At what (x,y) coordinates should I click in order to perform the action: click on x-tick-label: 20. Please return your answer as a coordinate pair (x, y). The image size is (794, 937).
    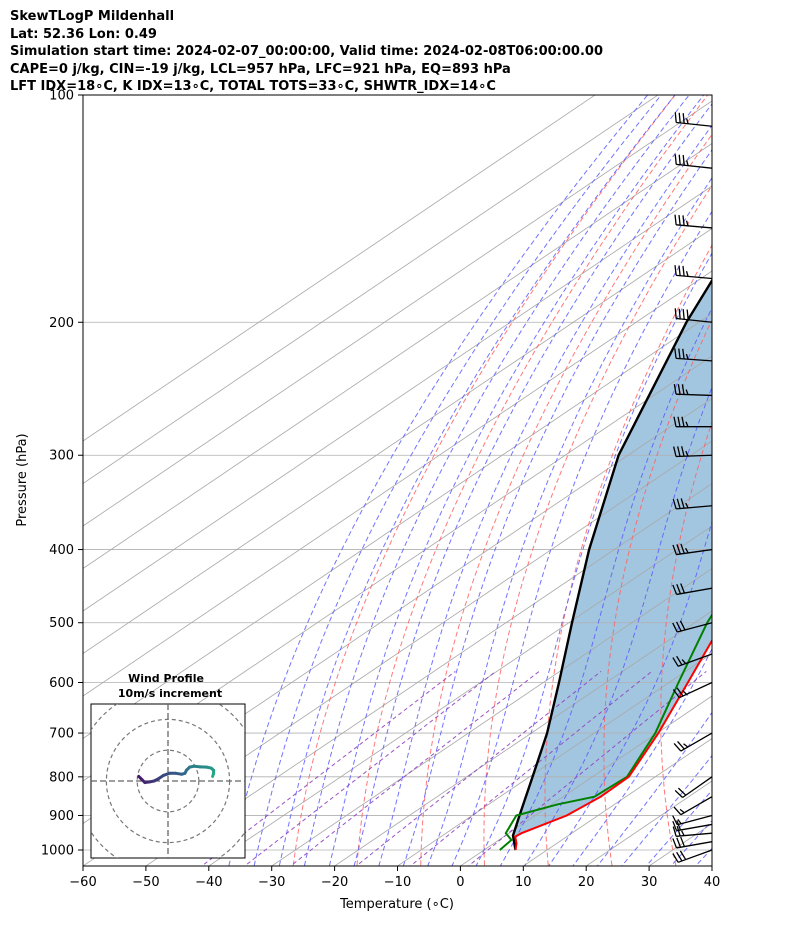
    Looking at the image, I should click on (586, 882).